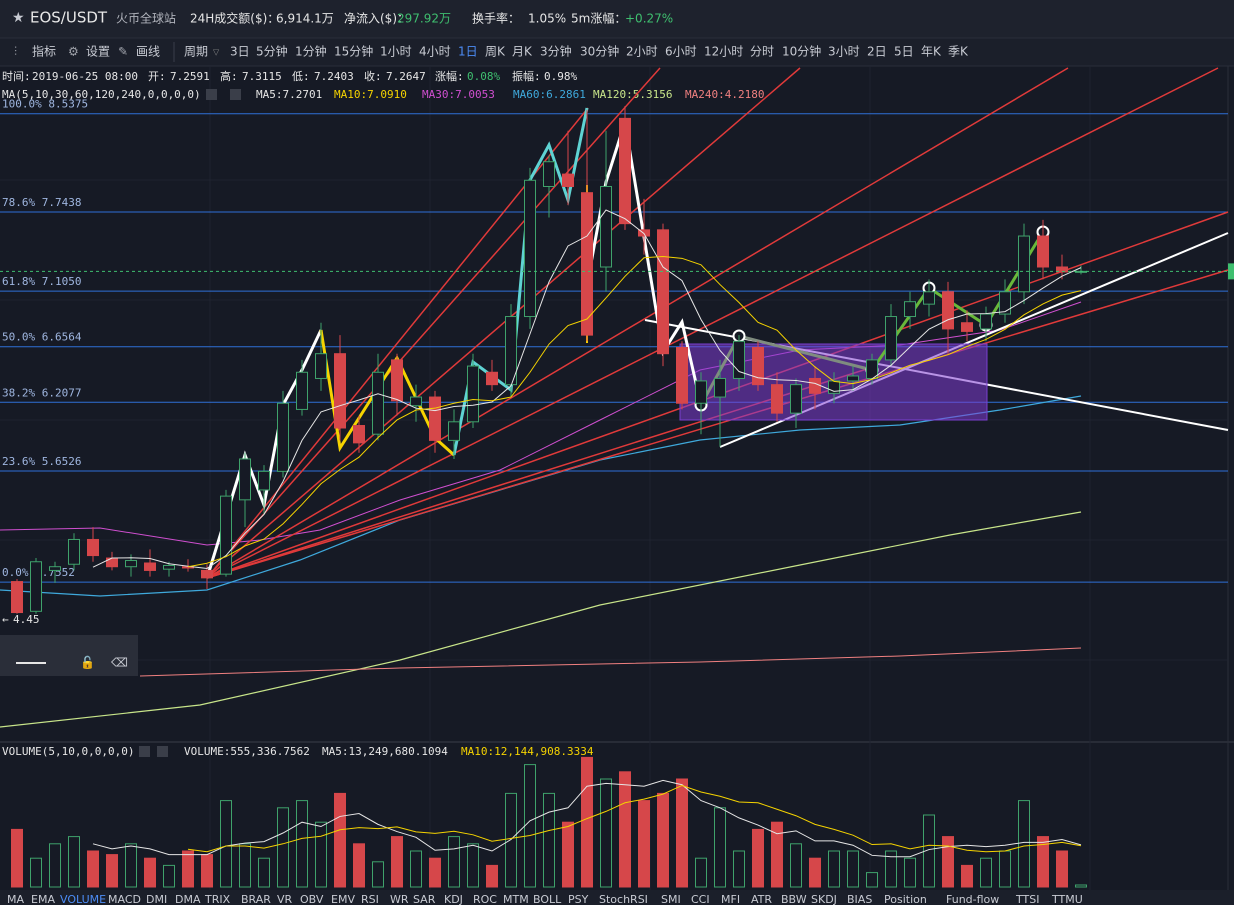  Describe the element at coordinates (931, 52) in the screenshot. I see `period-button: 年K` at that location.